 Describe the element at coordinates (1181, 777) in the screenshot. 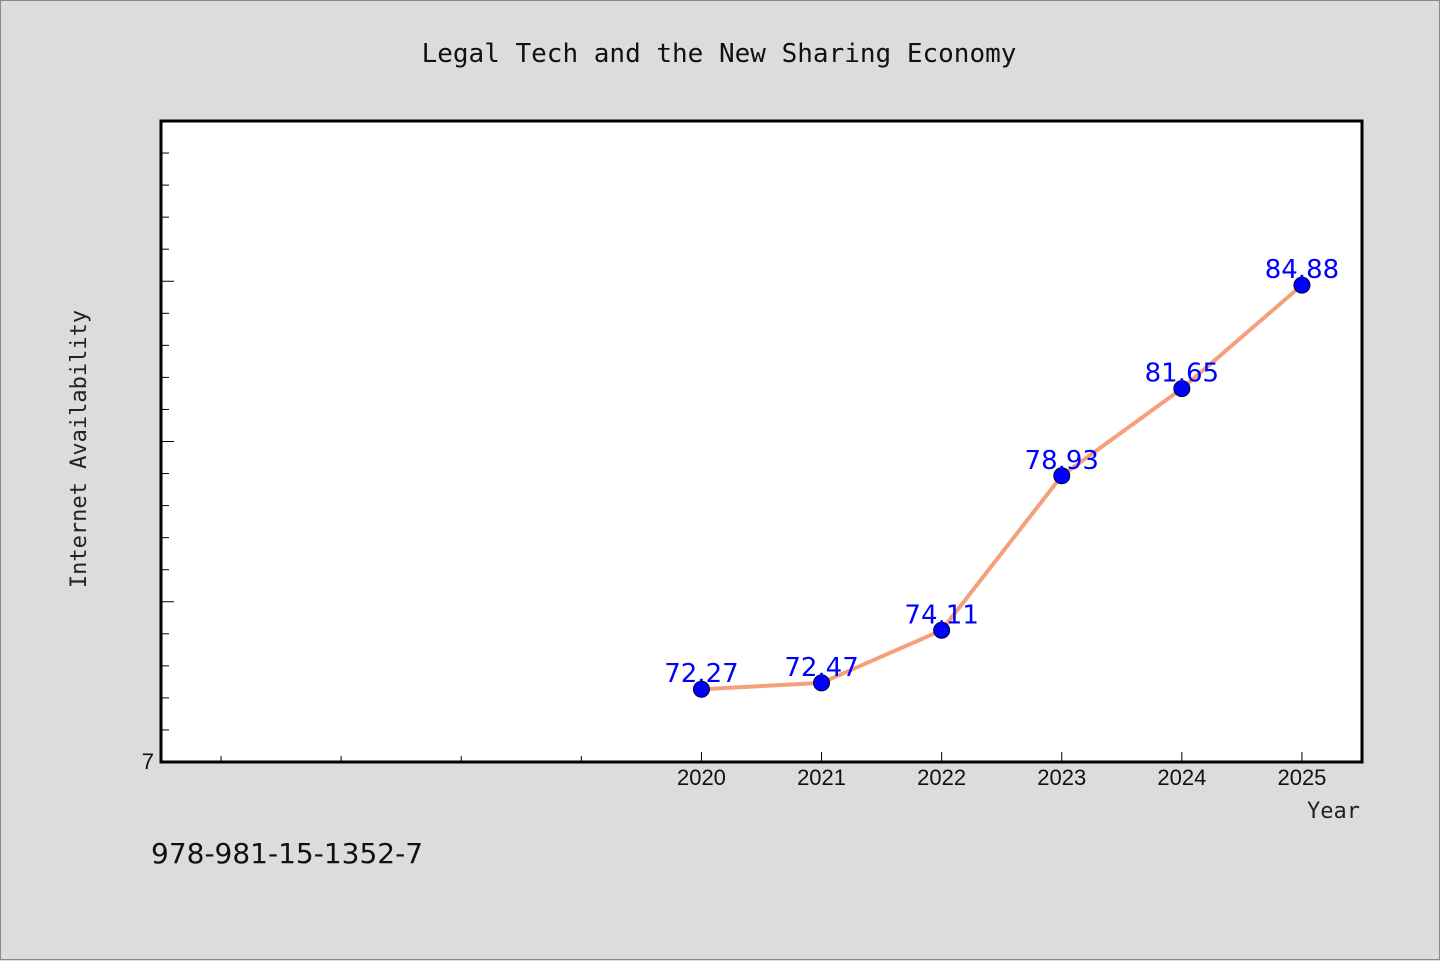

I see `x-tick-label: 2024` at that location.